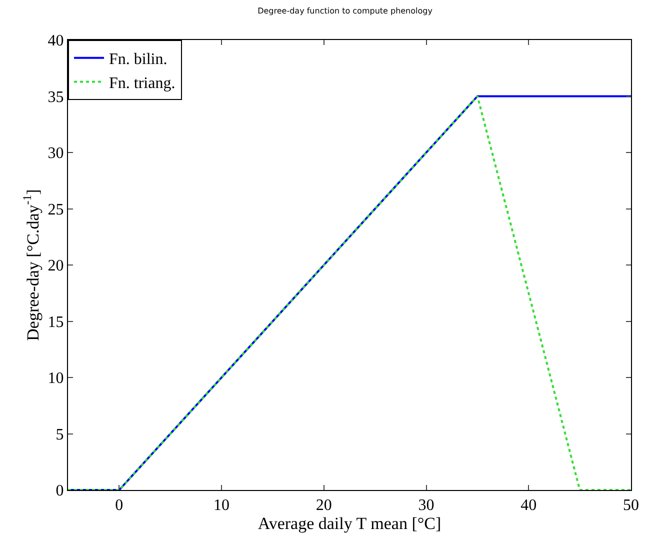 The width and height of the screenshot is (651, 538). What do you see at coordinates (60, 435) in the screenshot?
I see `y-tick-label: 5` at bounding box center [60, 435].